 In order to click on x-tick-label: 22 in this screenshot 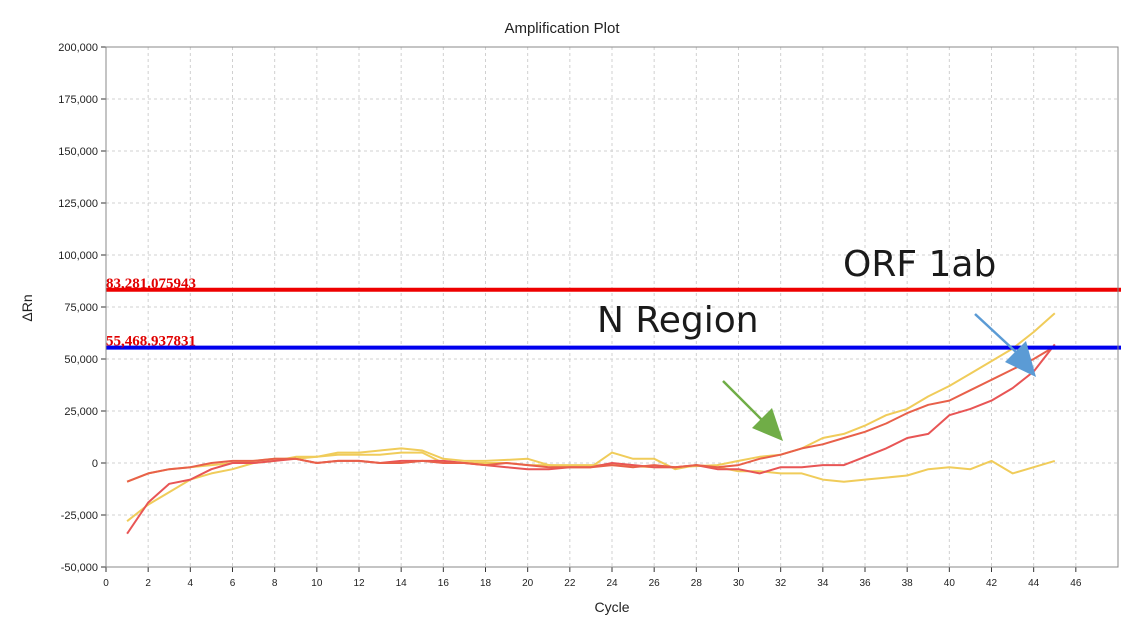, I will do `click(570, 583)`.